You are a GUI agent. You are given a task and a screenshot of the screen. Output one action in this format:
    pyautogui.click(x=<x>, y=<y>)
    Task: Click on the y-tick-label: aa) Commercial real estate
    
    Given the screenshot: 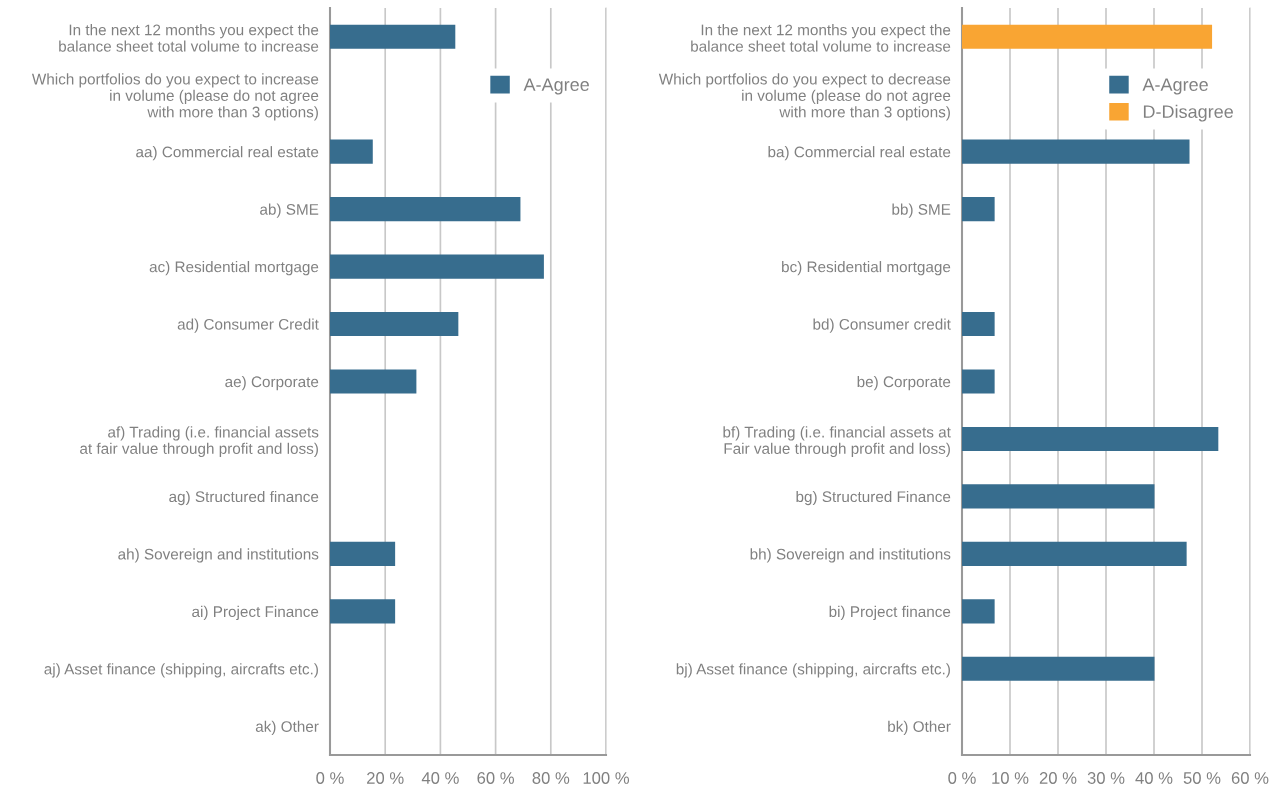 What is the action you would take?
    pyautogui.click(x=227, y=153)
    